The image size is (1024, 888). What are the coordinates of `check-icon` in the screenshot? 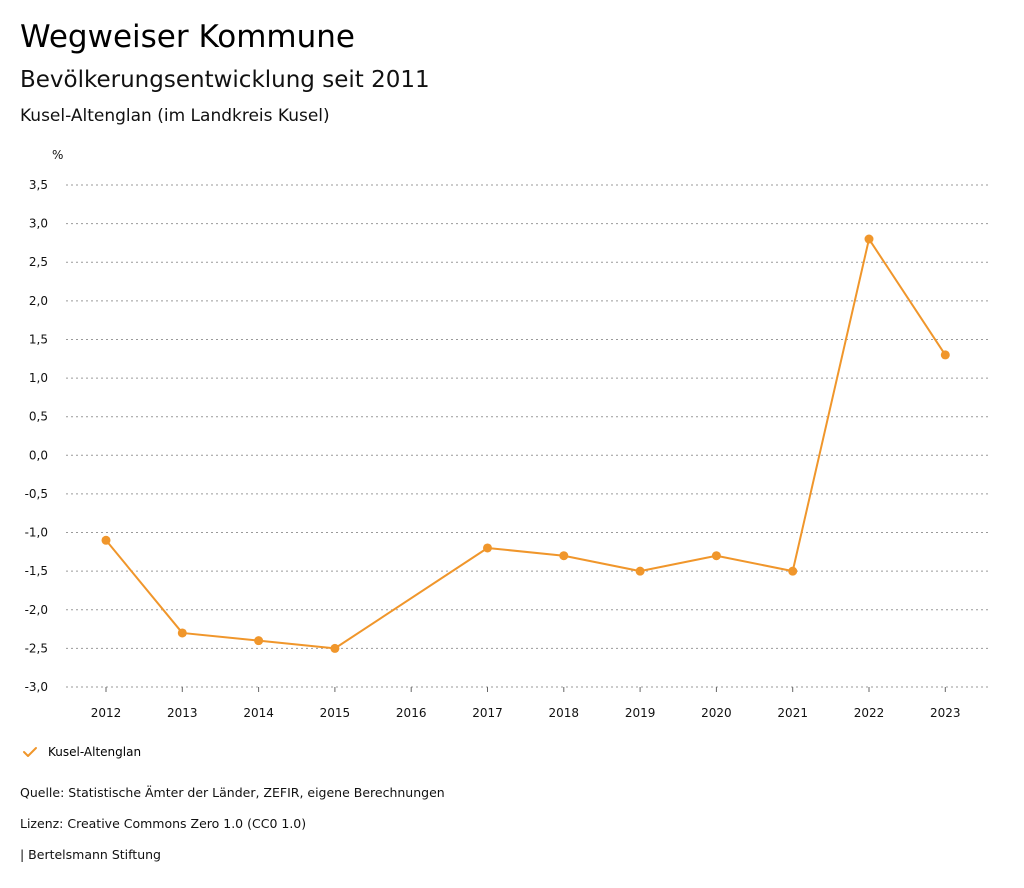 It's located at (30, 752).